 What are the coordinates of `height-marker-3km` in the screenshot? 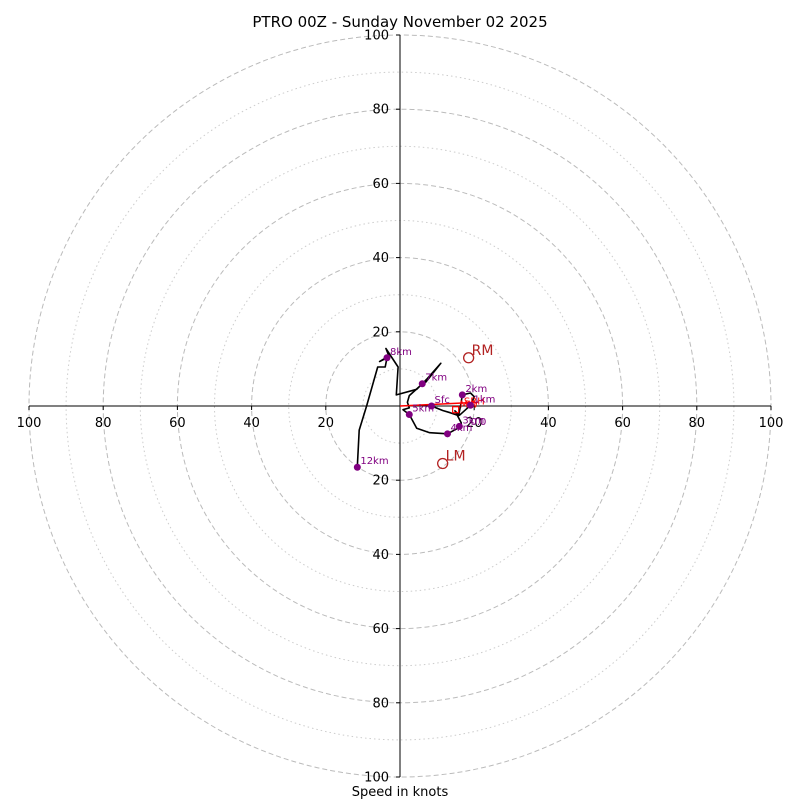 It's located at (459, 426).